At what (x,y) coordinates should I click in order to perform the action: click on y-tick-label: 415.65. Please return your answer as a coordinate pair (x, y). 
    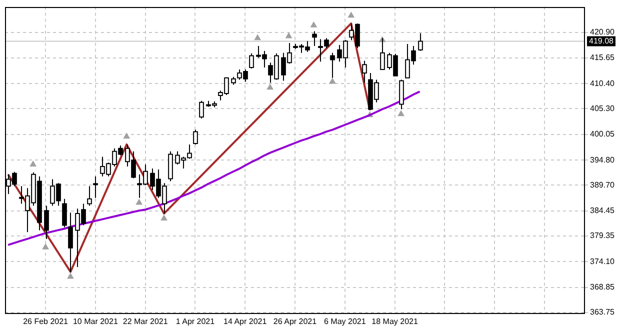
    Looking at the image, I should click on (603, 57).